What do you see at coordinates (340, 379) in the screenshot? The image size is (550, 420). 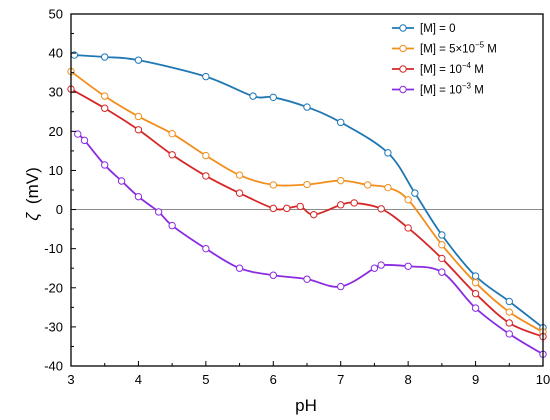 I see `x-tick-label-7: 7` at bounding box center [340, 379].